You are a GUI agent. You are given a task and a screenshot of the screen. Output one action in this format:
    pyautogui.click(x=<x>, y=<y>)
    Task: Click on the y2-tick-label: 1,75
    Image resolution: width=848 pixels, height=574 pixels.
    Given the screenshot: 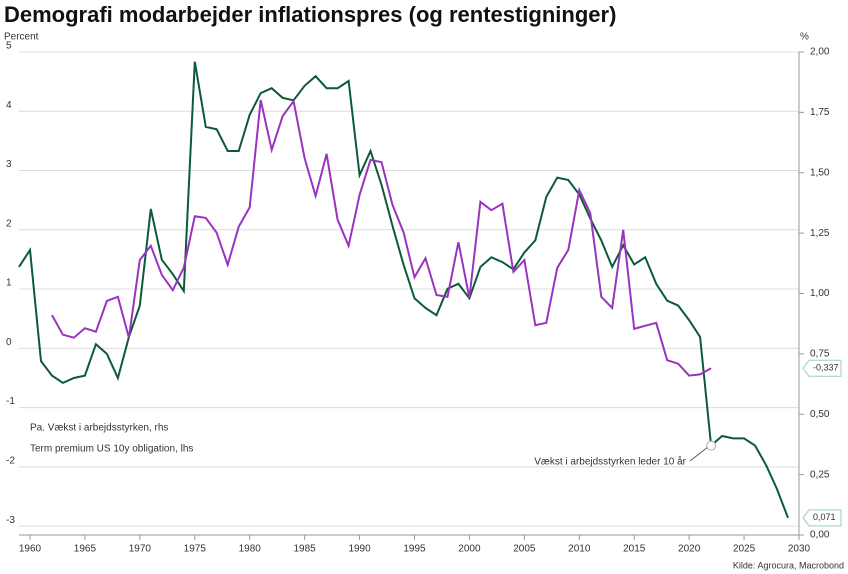 What is the action you would take?
    pyautogui.click(x=820, y=112)
    